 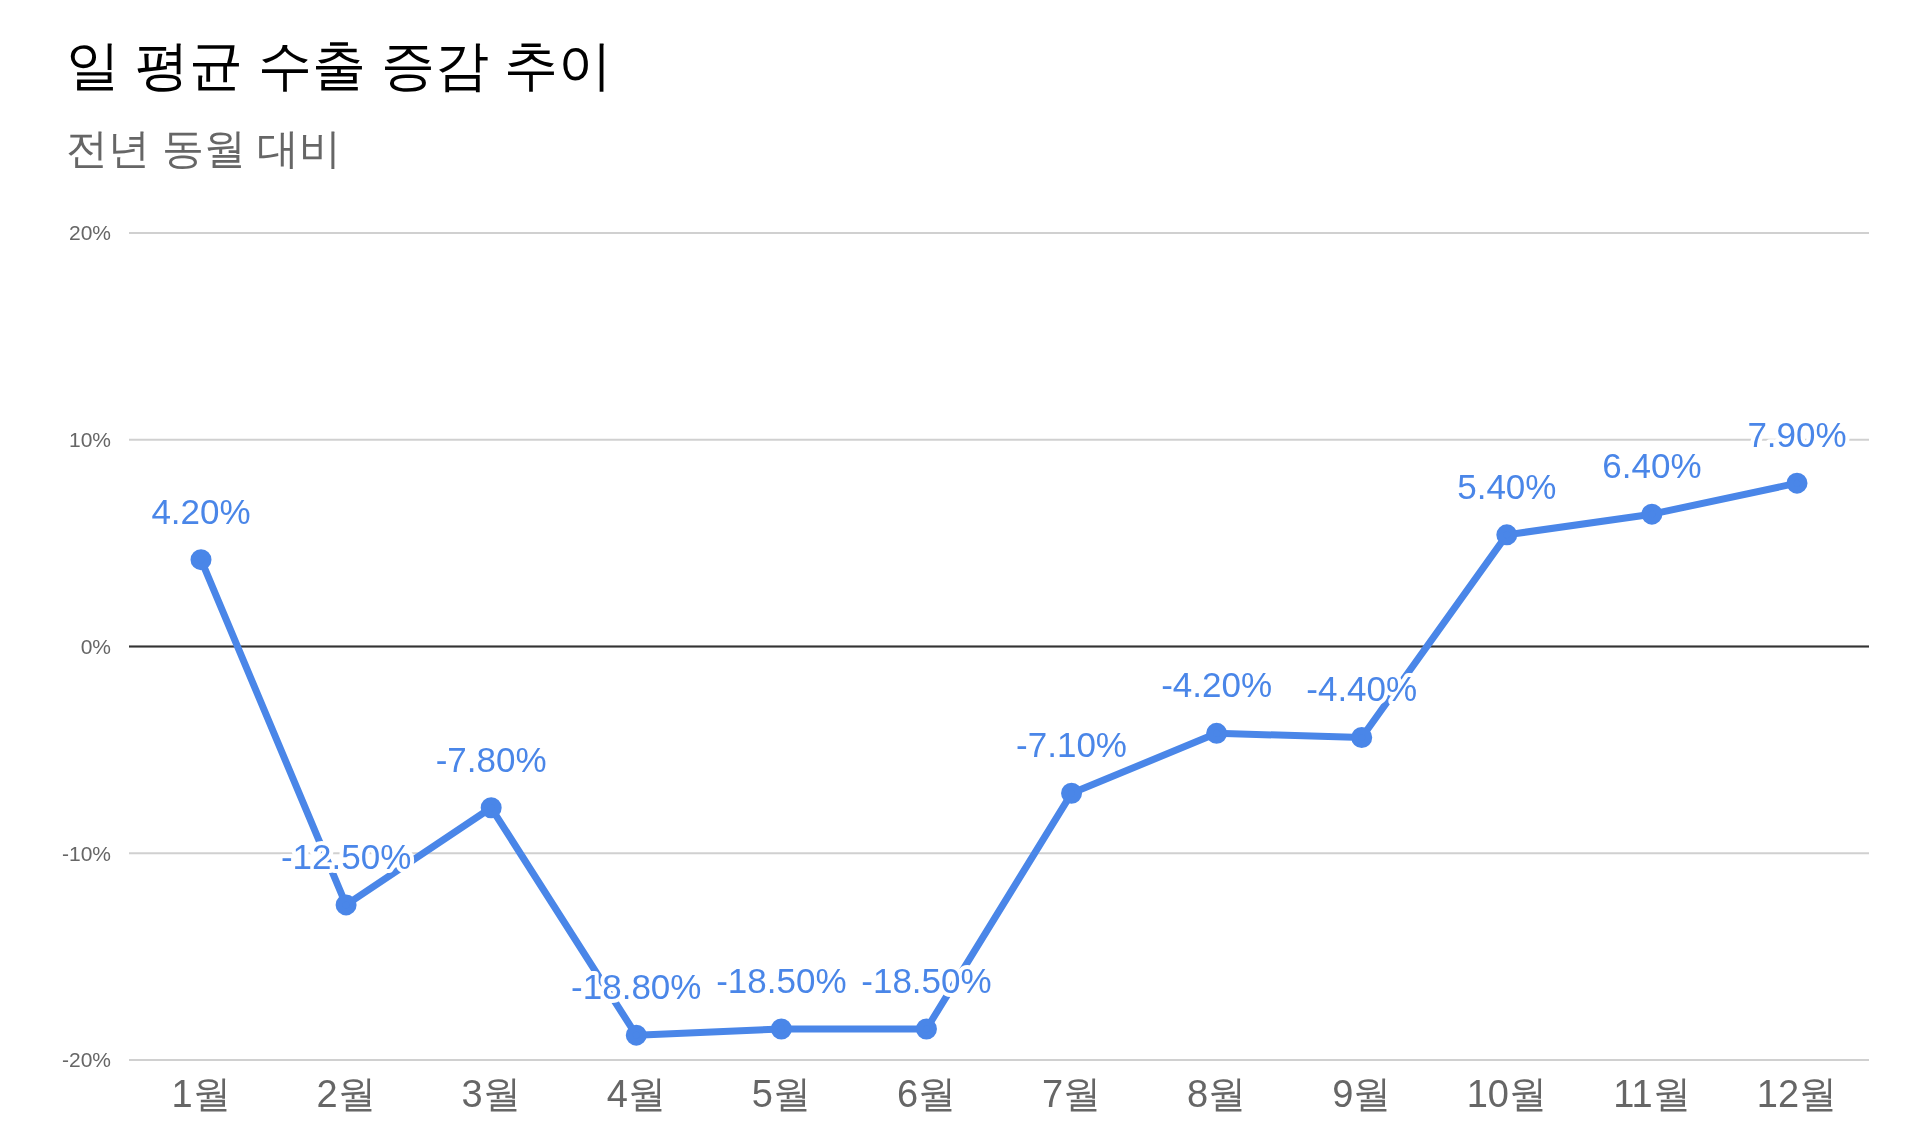 I want to click on x-tick-label: 5월, so click(x=781, y=1093).